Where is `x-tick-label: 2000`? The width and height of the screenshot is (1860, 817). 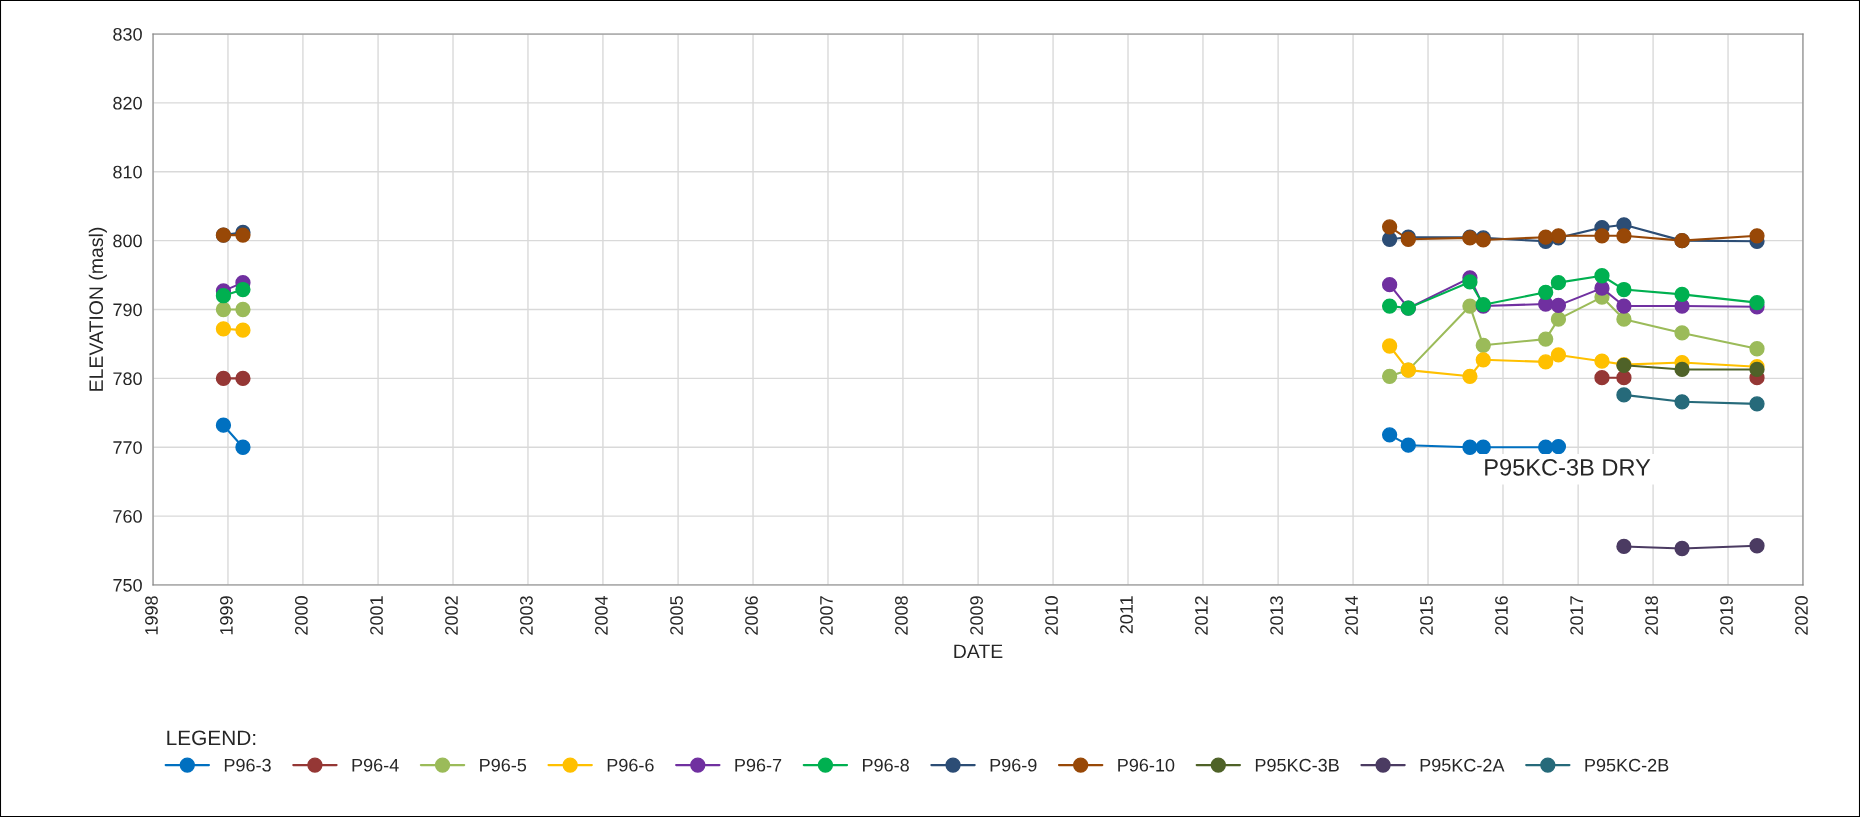
x-tick-label: 2000 is located at coordinates (301, 615).